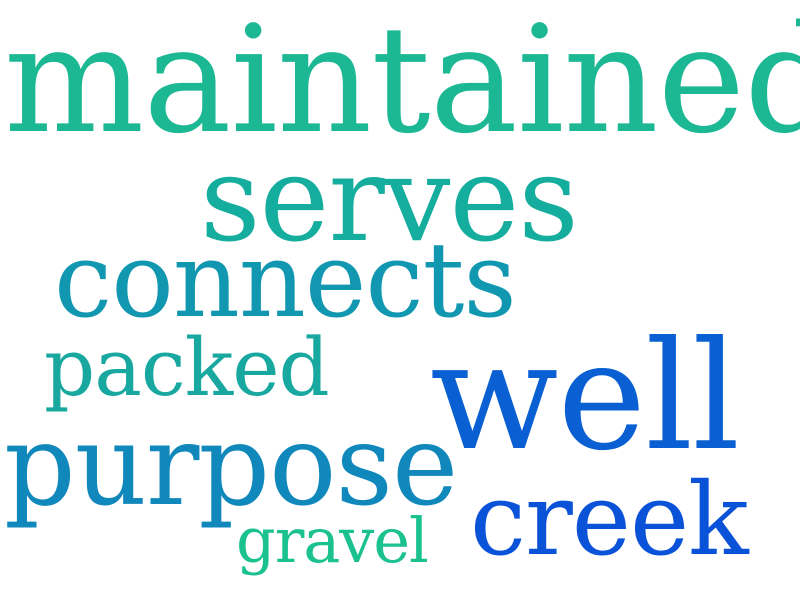 The height and width of the screenshot is (600, 800). Describe the element at coordinates (332, 540) in the screenshot. I see `word-gravel: gravel` at that location.